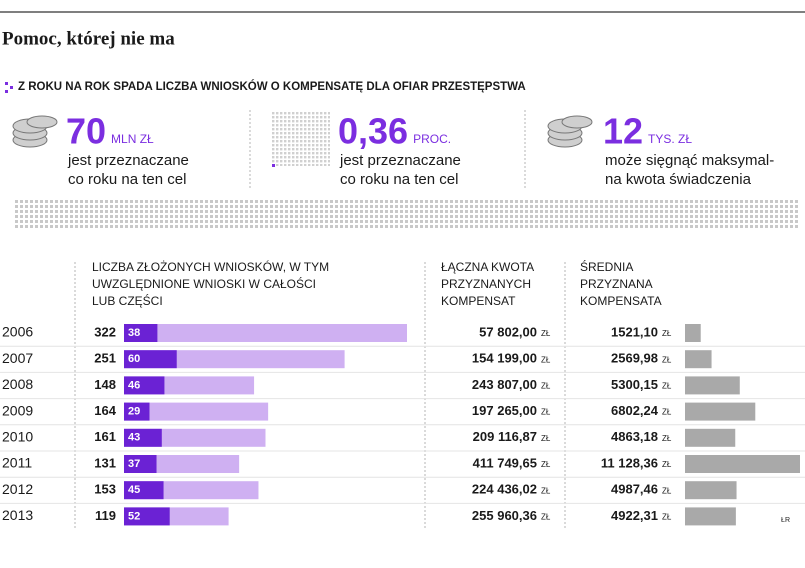 The width and height of the screenshot is (805, 568). What do you see at coordinates (132, 139) in the screenshot?
I see `fact-unit: MLN ZŁ` at bounding box center [132, 139].